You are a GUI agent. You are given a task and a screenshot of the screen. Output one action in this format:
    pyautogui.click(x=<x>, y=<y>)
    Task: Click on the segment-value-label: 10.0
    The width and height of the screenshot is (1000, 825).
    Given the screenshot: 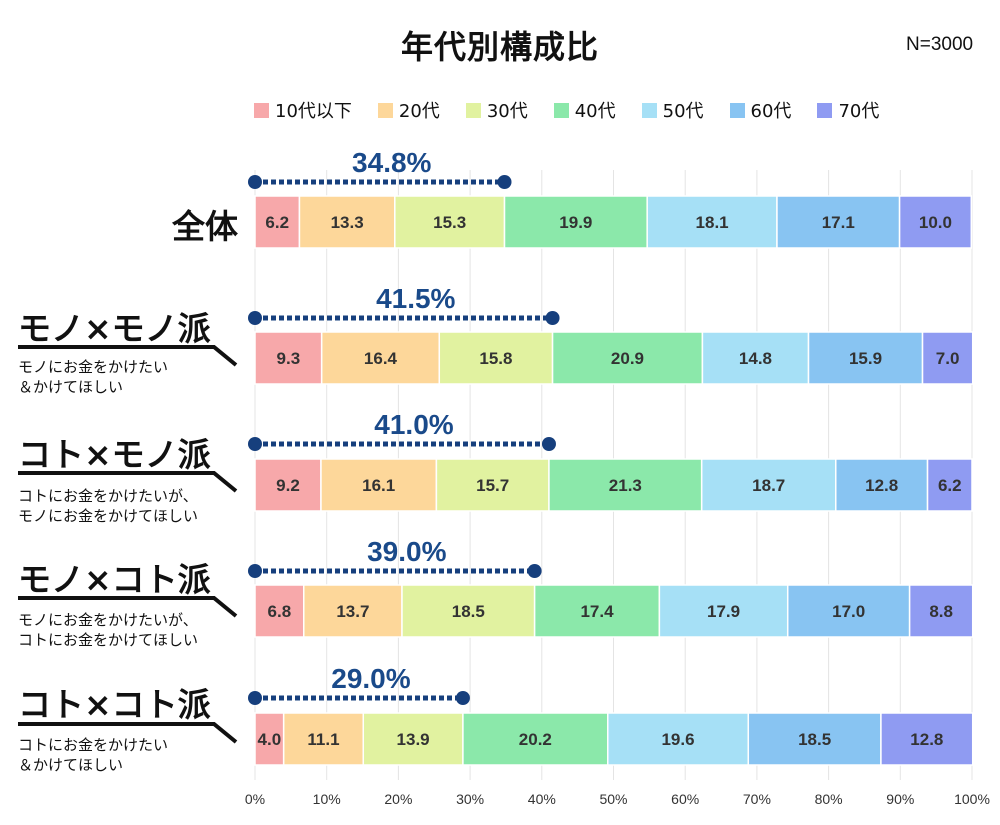 What is the action you would take?
    pyautogui.click(x=935, y=222)
    